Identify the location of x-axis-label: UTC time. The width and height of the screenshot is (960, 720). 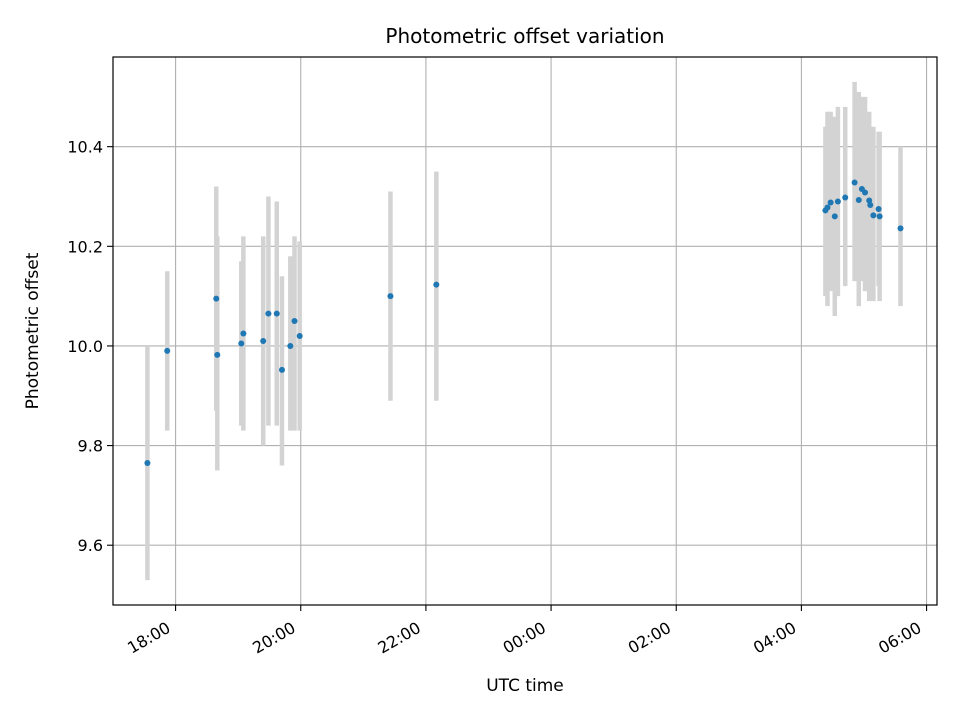
(525, 686).